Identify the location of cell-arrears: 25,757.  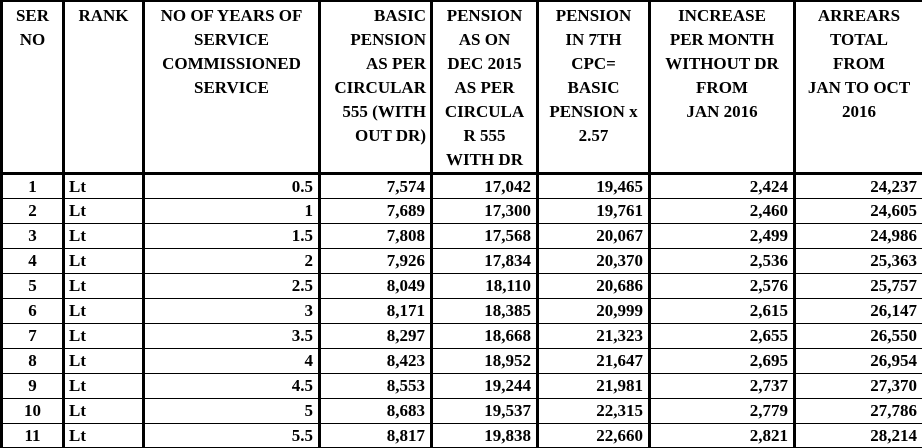
(857, 286).